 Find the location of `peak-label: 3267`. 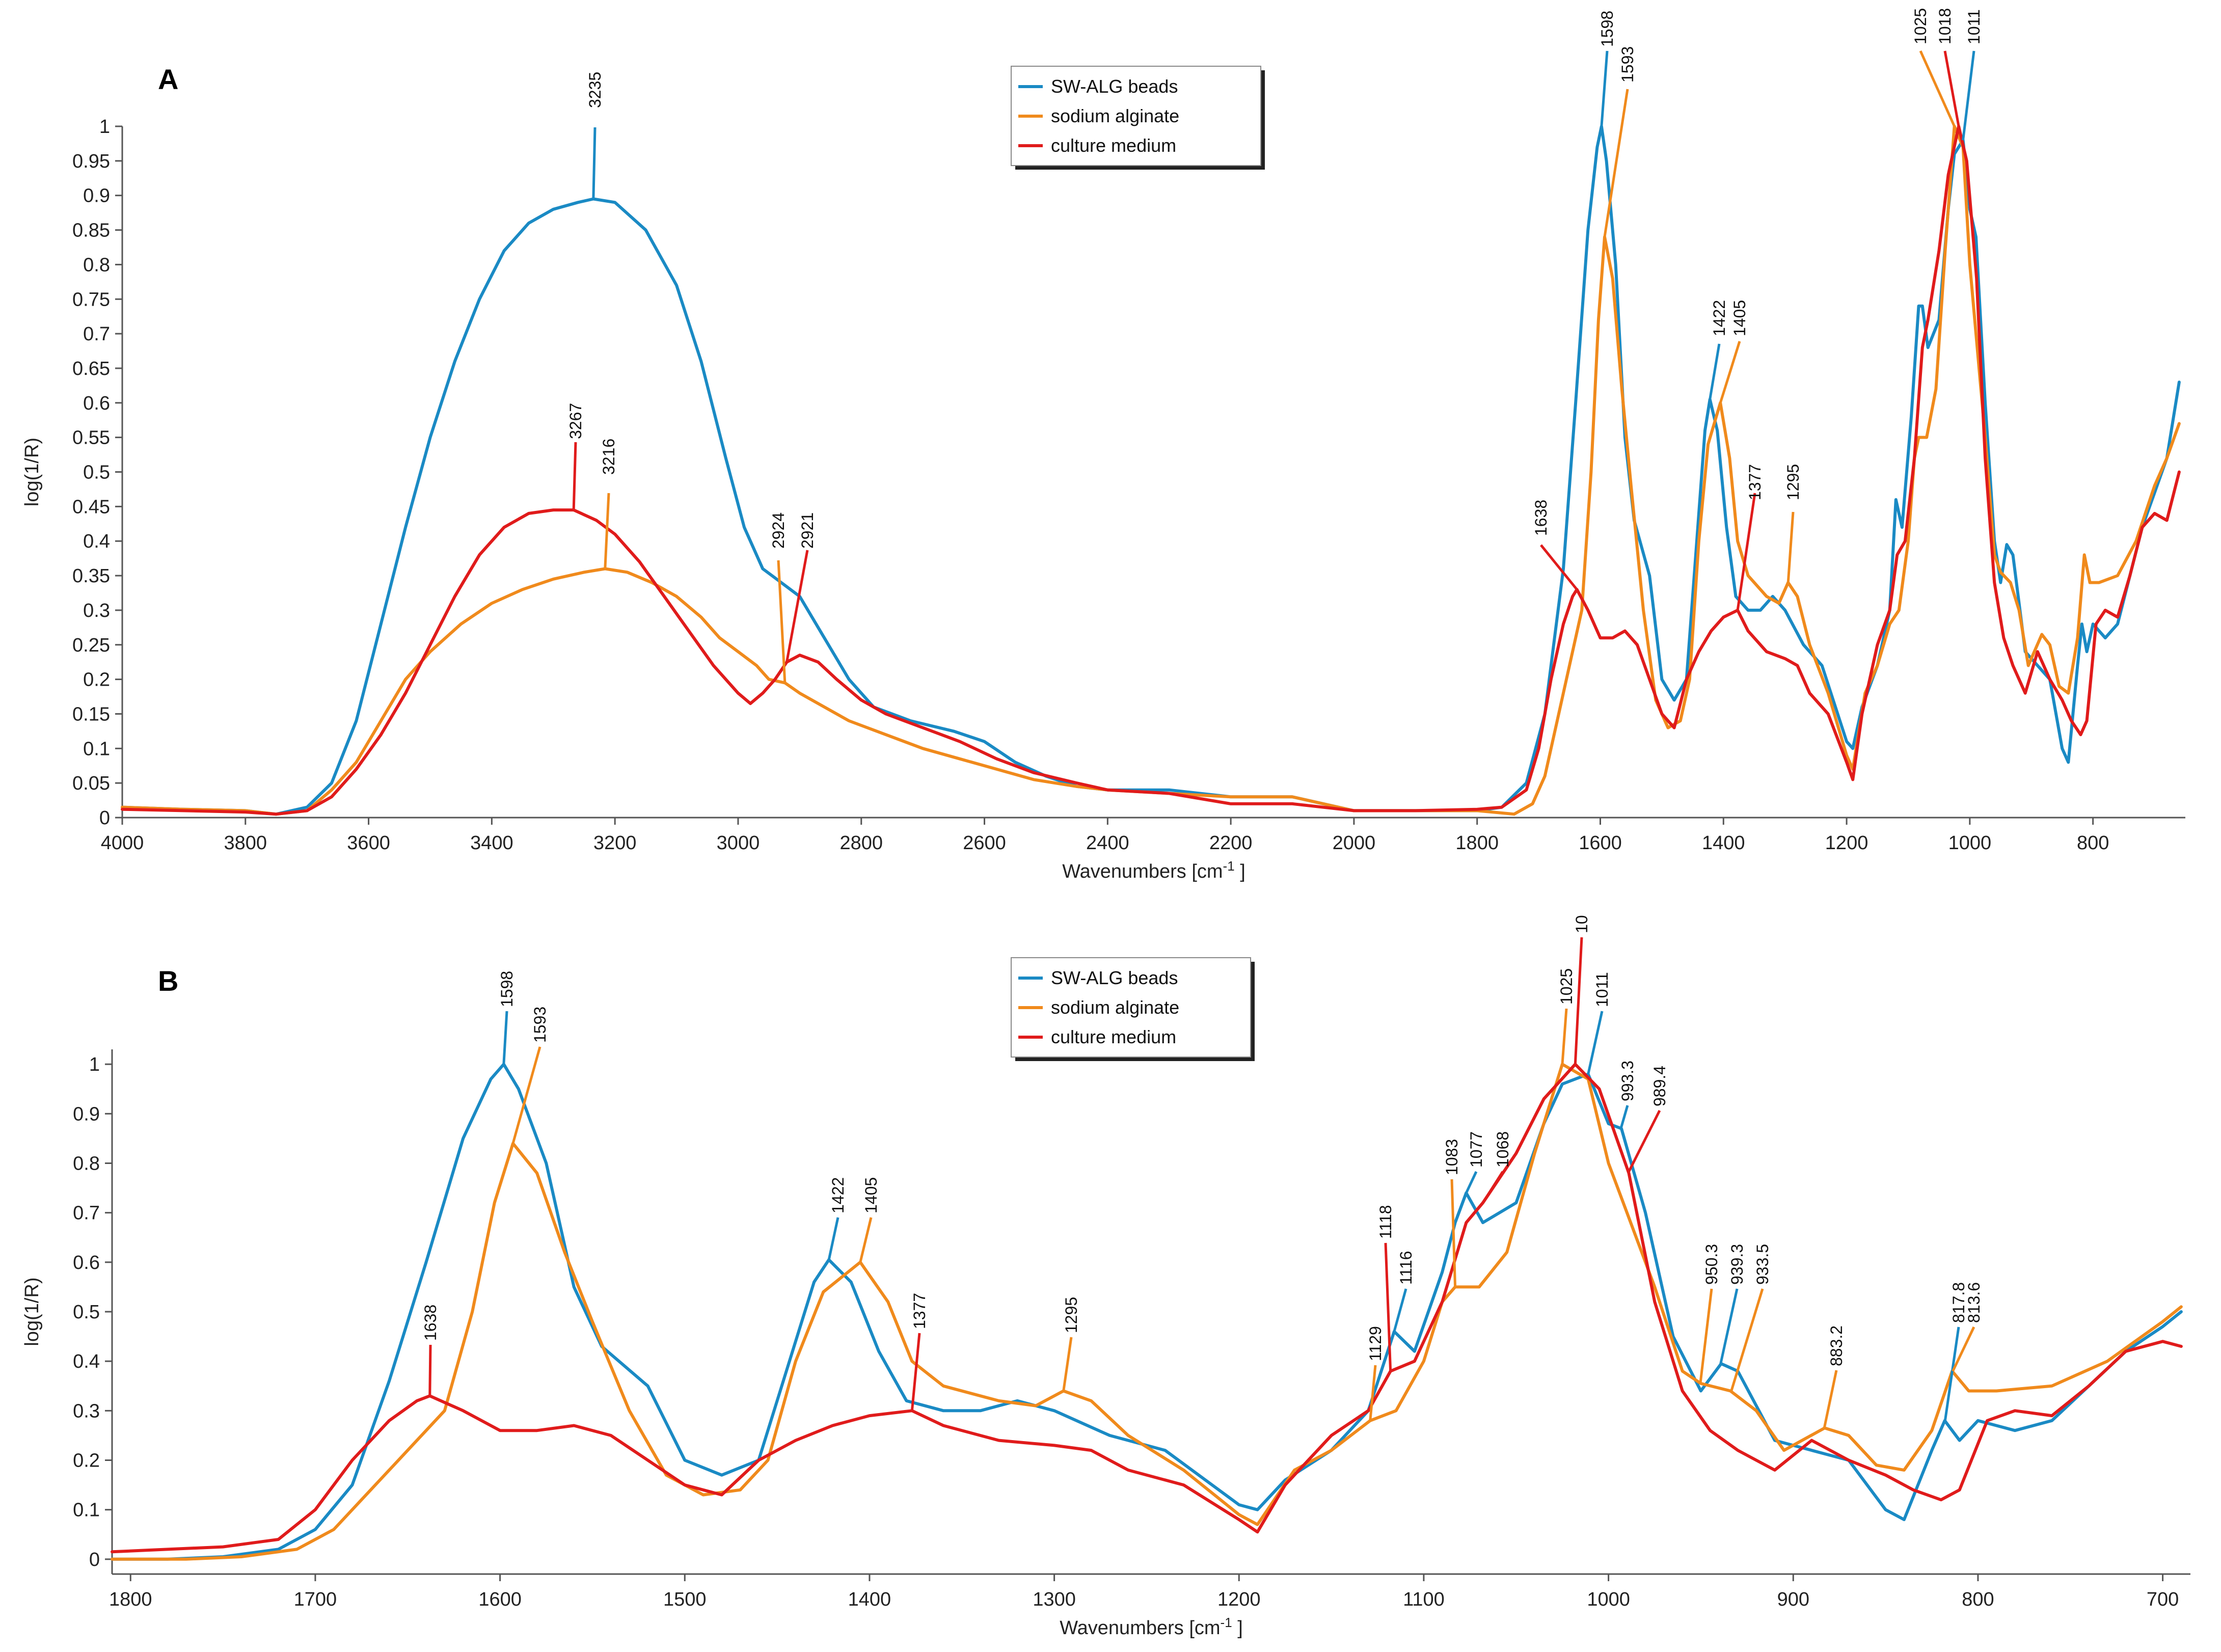

peak-label: 3267 is located at coordinates (575, 421).